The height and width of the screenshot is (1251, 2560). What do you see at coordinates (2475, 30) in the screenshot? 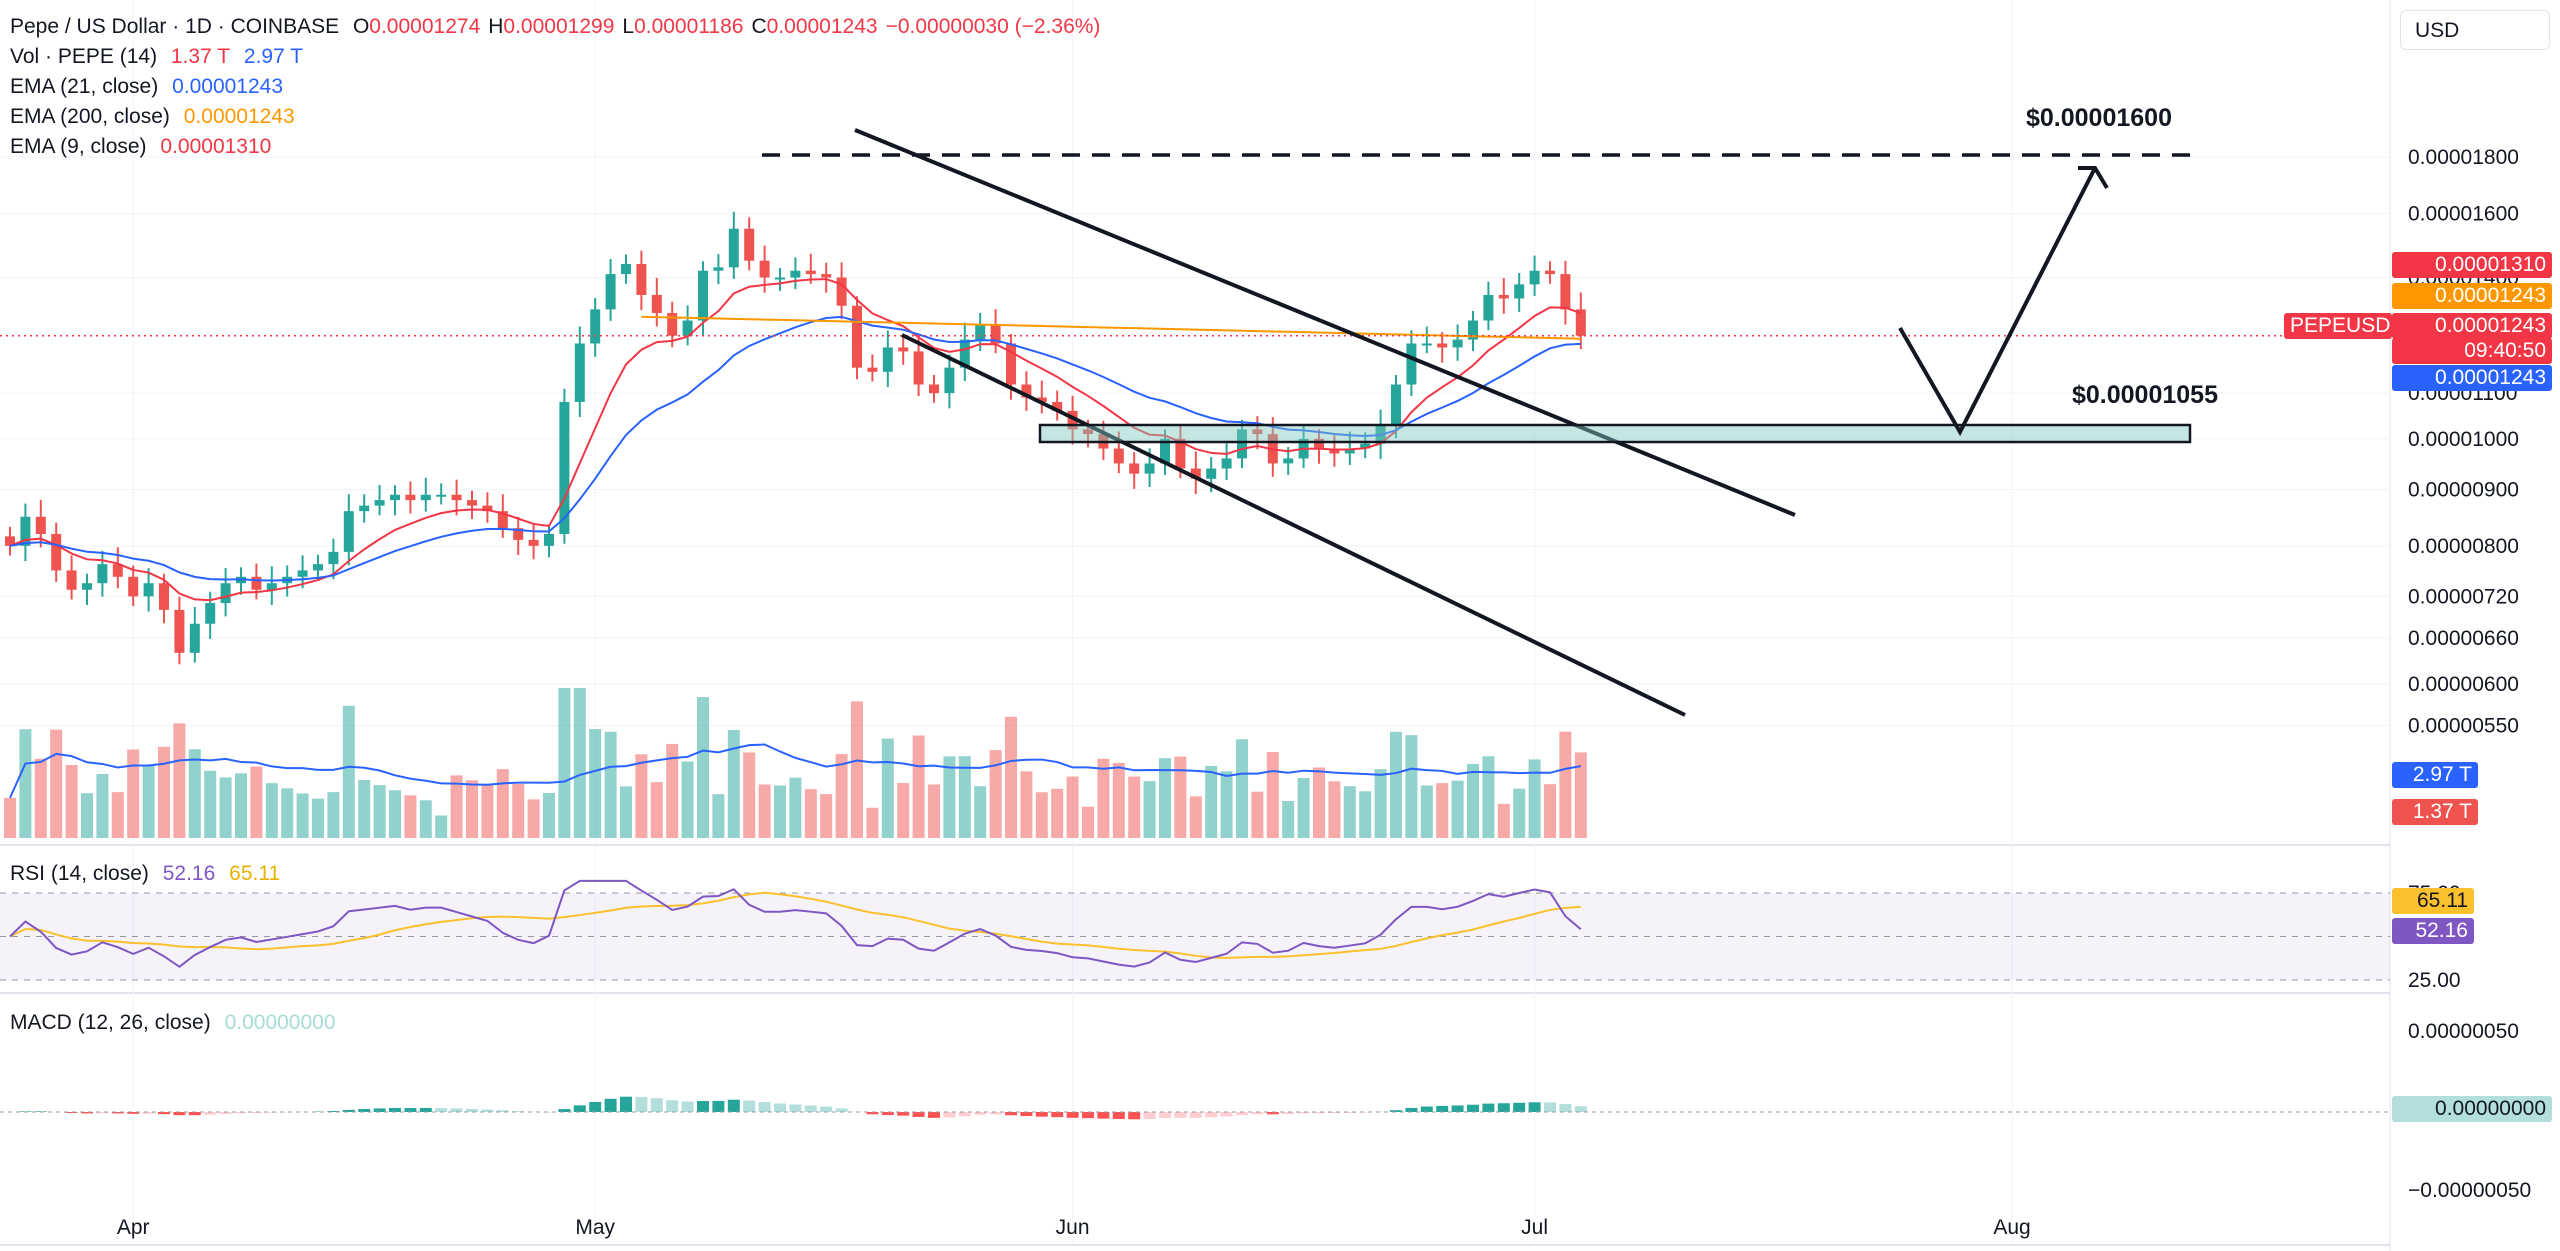
I see `currency-button: USD` at bounding box center [2475, 30].